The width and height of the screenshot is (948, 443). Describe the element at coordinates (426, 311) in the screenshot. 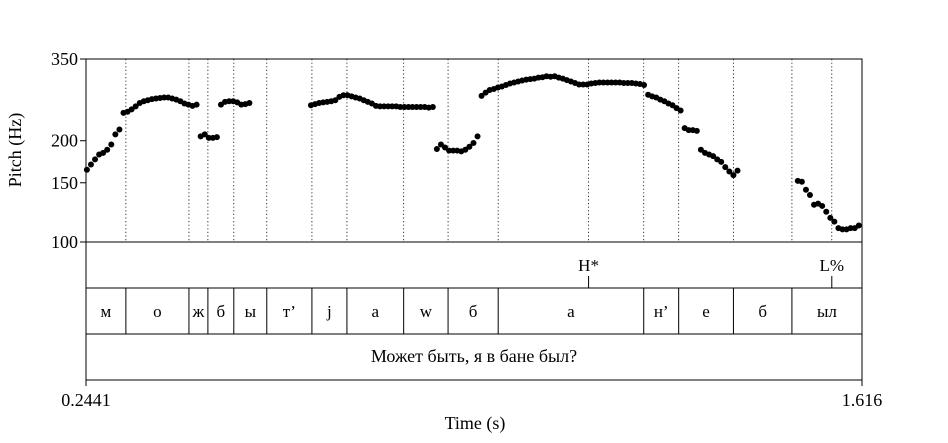

I see `segment-label: w` at that location.